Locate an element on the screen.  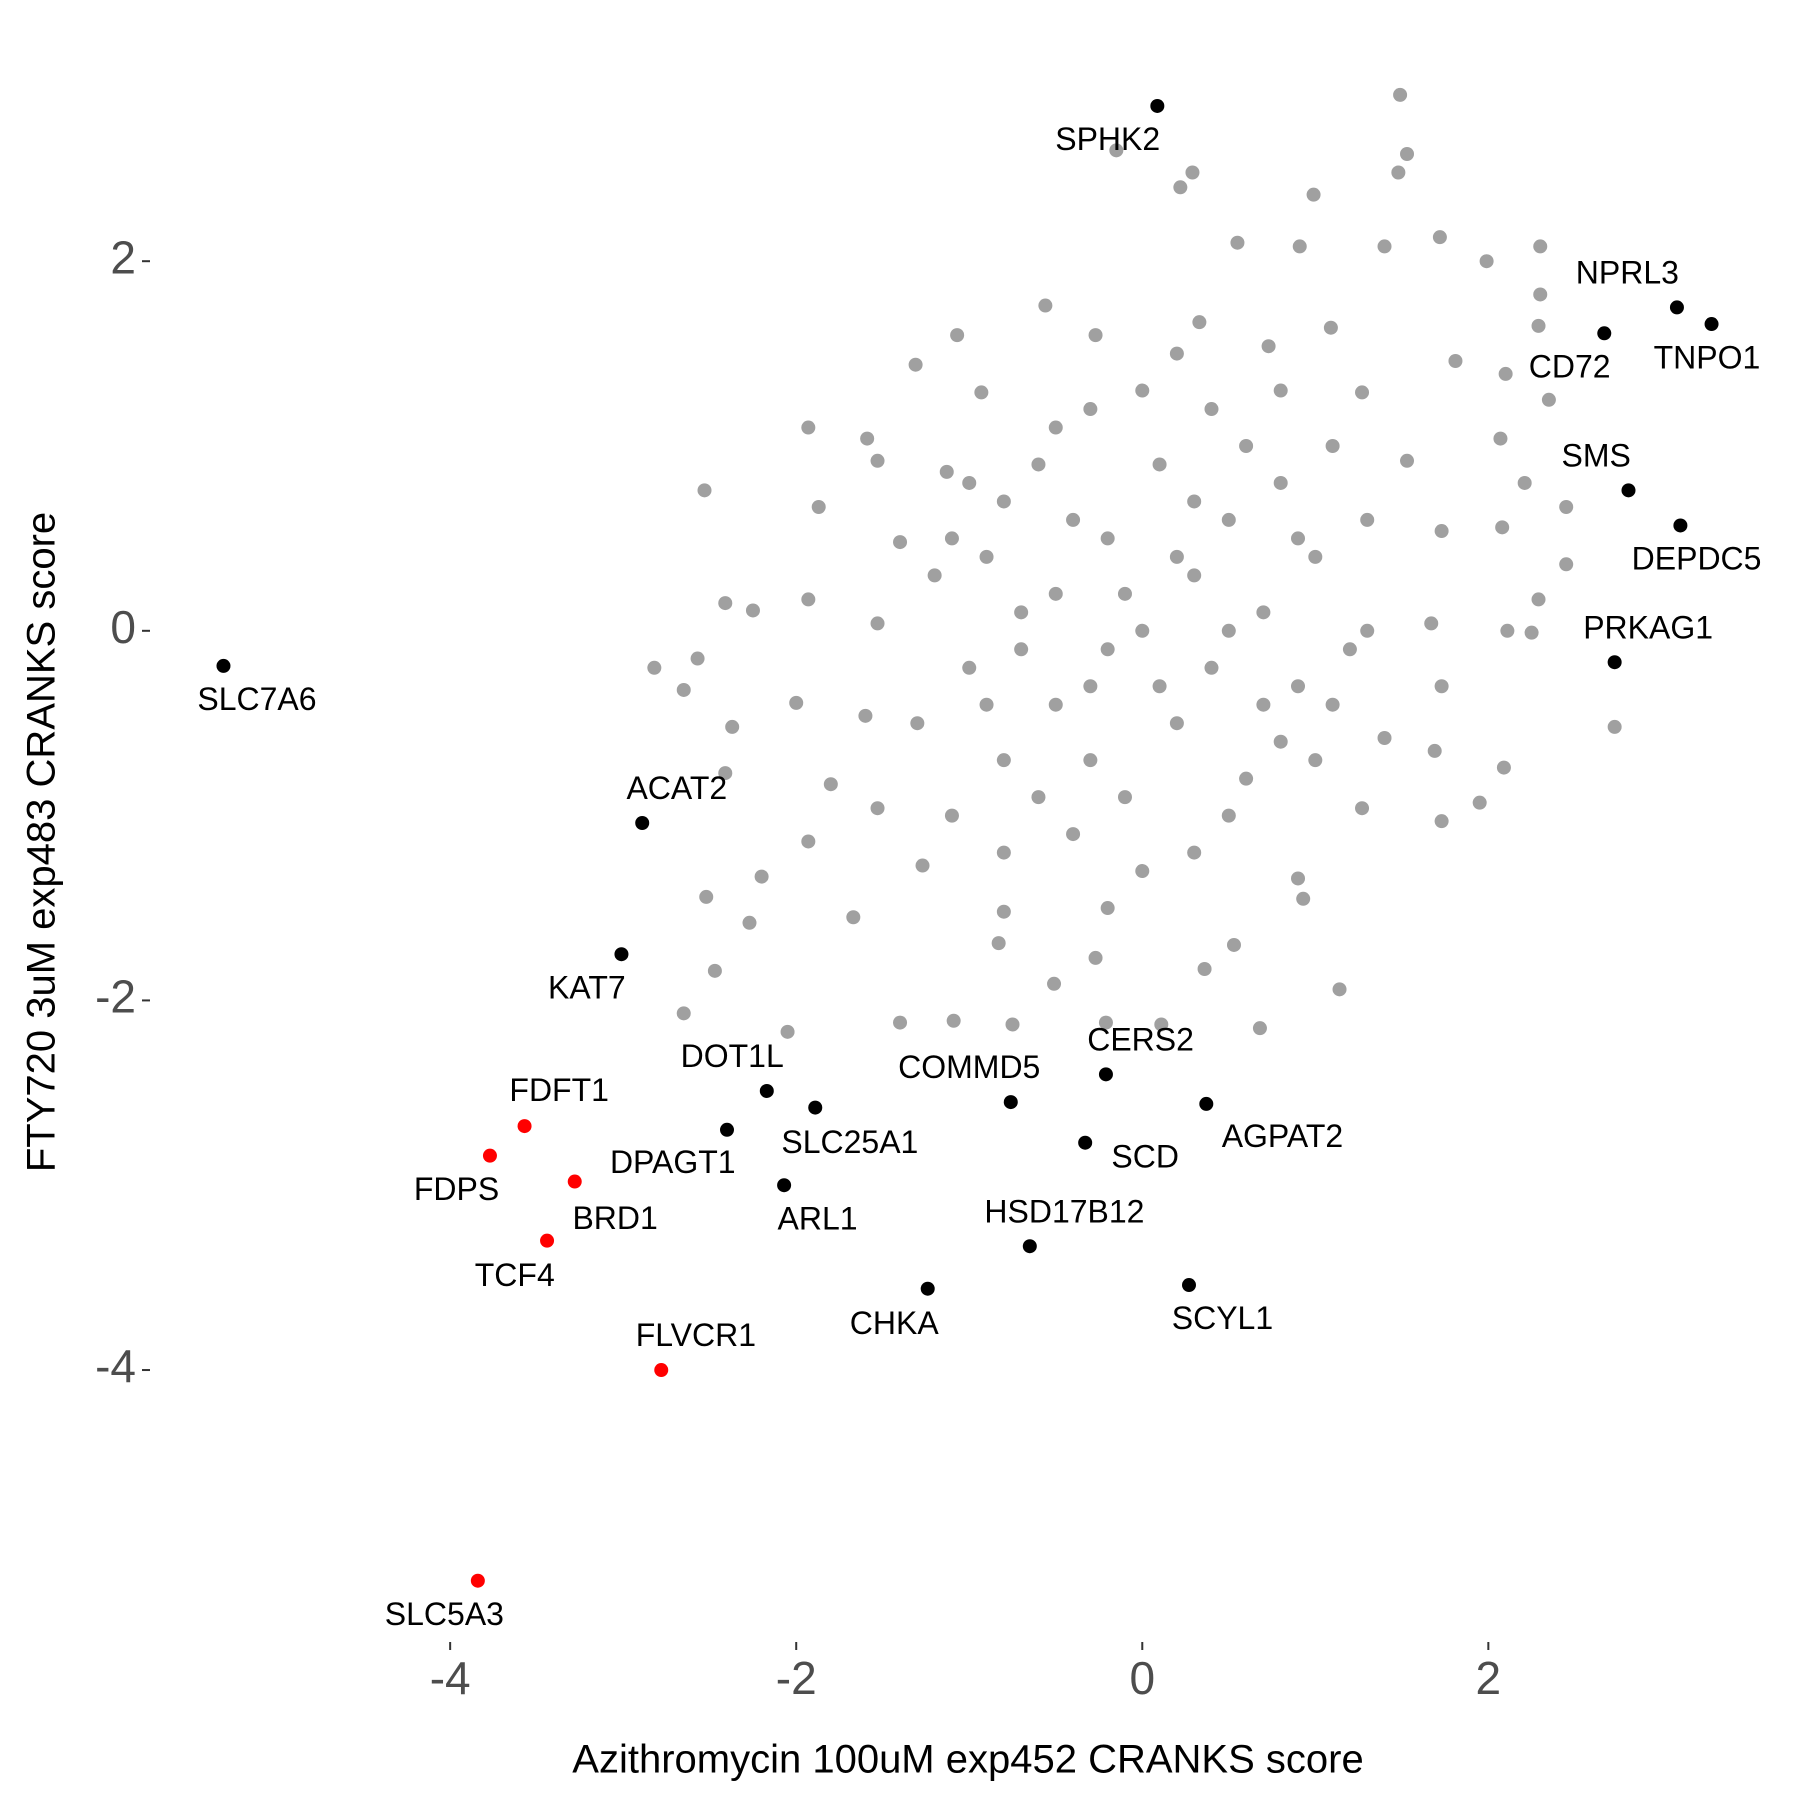
y-tick-label: -2 is located at coordinates (115, 997).